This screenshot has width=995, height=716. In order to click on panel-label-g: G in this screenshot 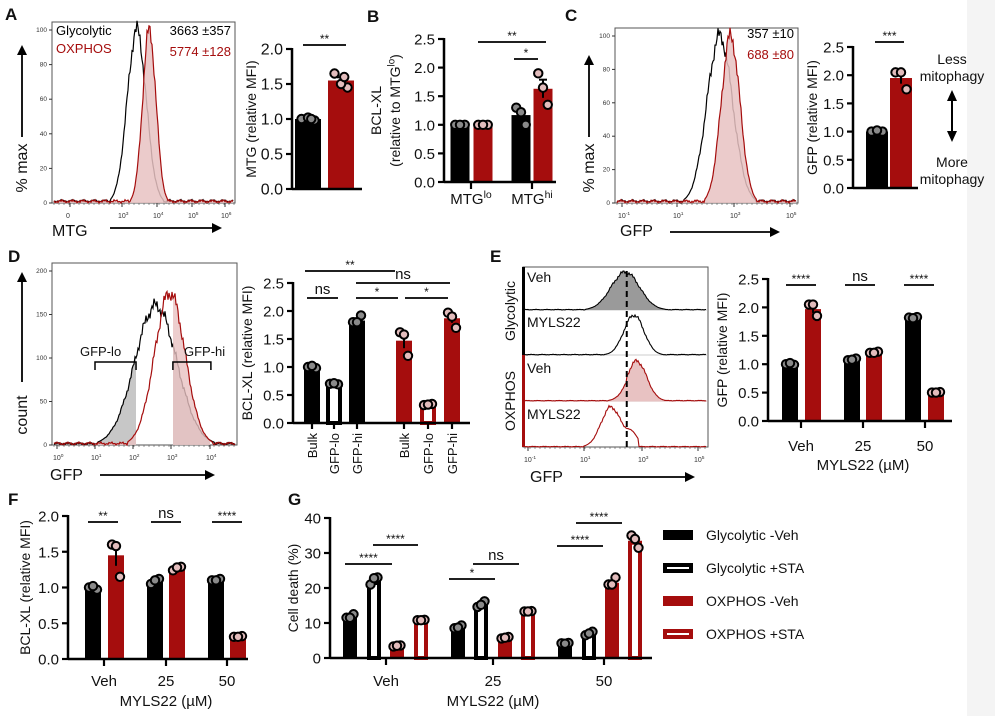, I will do `click(294, 499)`.